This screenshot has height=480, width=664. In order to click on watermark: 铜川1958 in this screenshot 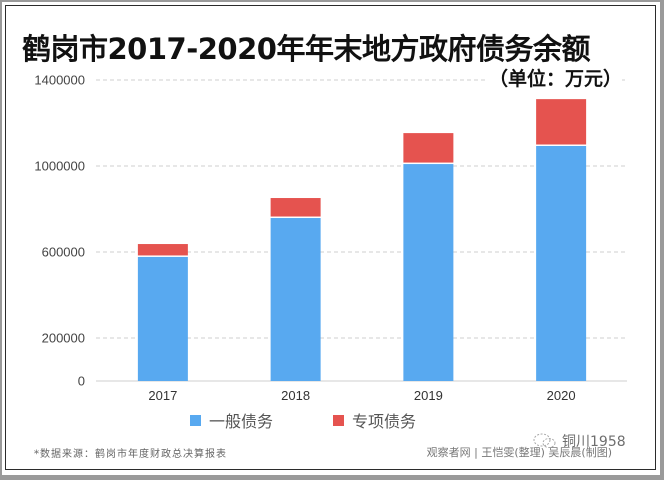, I will do `click(579, 441)`.